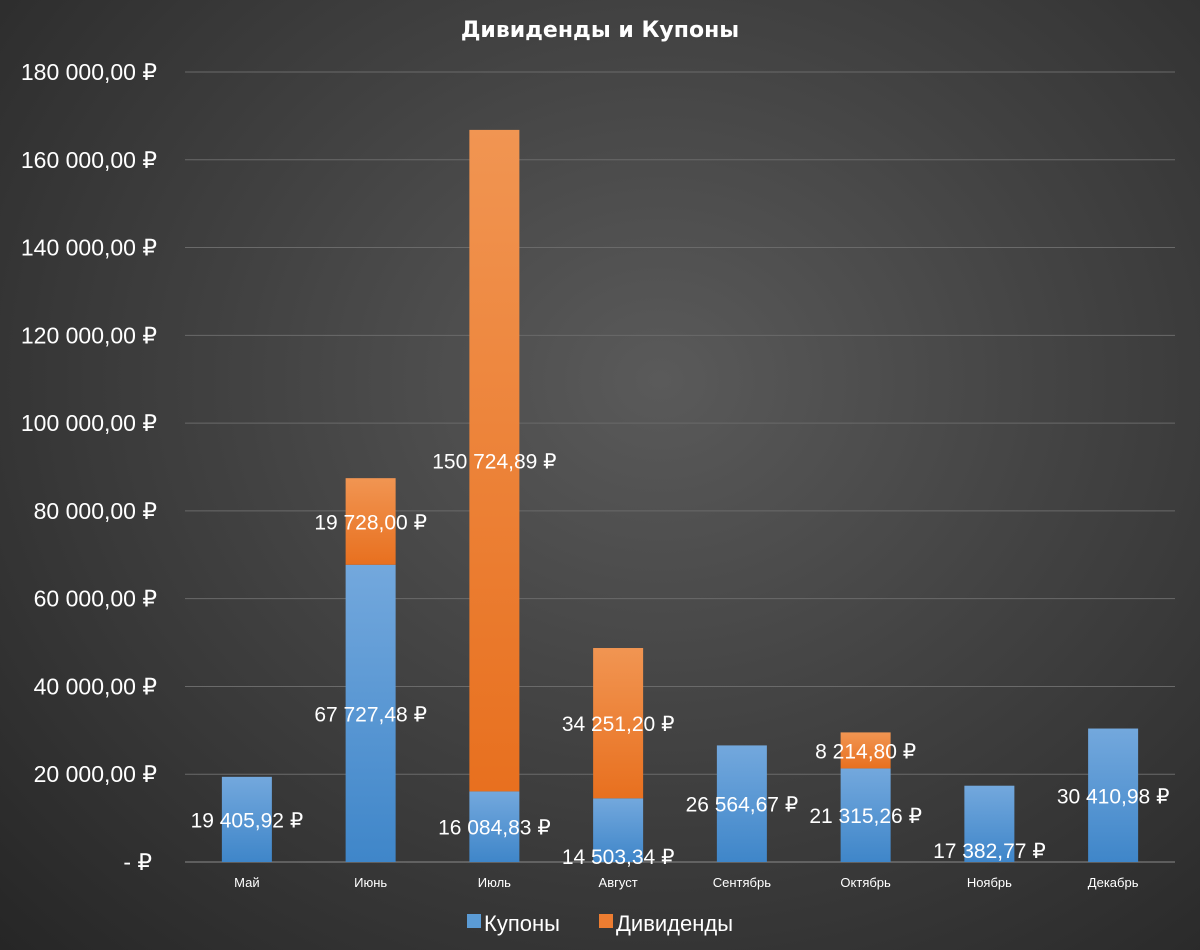  I want to click on legend-label-kupony: Купоны, so click(522, 923).